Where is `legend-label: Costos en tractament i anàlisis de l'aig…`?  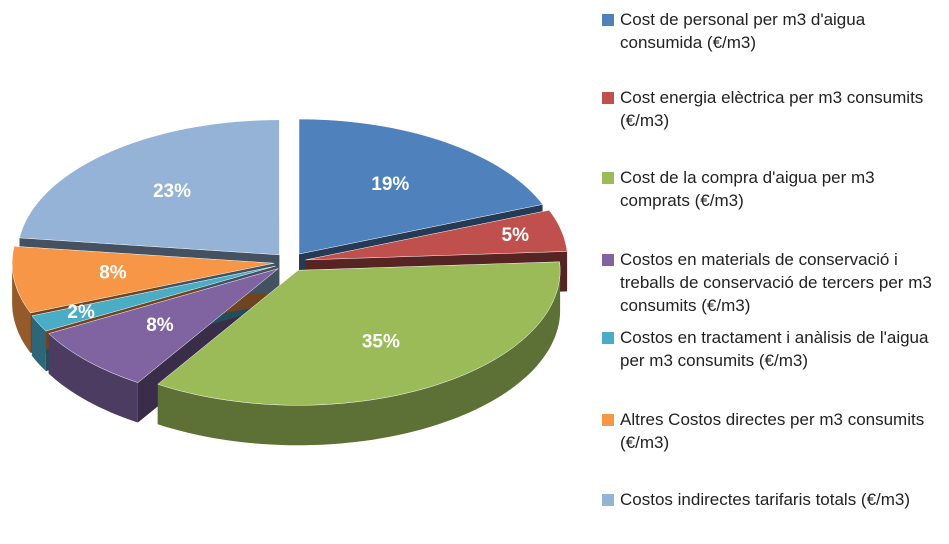 legend-label: Costos en tractament i anàlisis de l'aig… is located at coordinates (774, 349).